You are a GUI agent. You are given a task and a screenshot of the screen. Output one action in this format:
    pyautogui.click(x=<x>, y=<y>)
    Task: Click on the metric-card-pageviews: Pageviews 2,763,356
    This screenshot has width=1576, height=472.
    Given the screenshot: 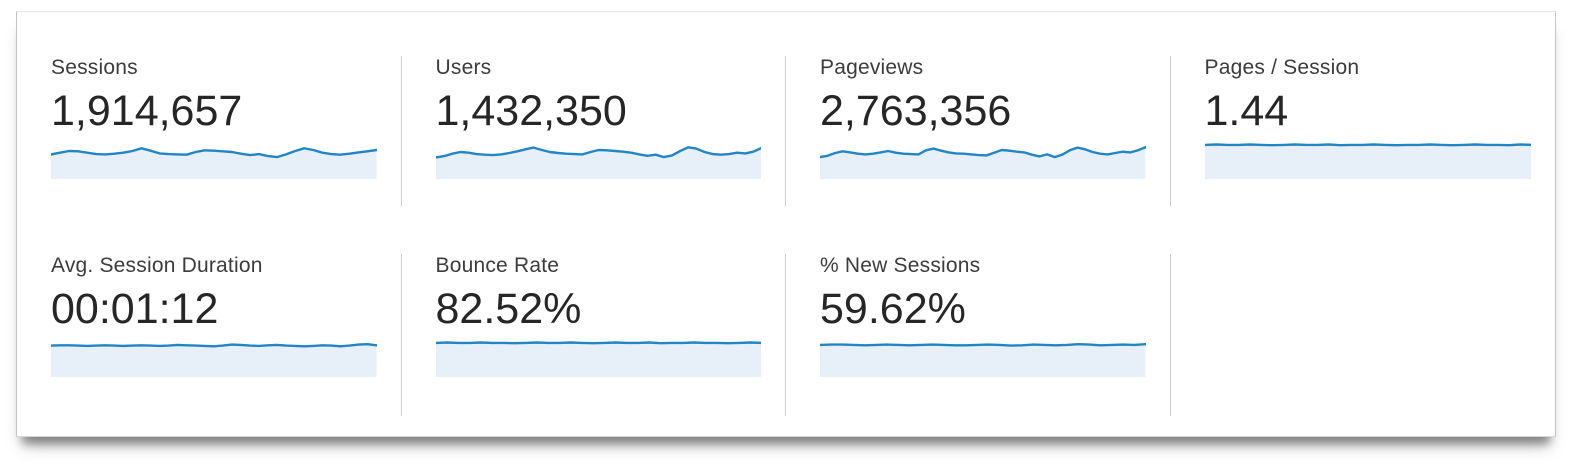 What is the action you would take?
    pyautogui.click(x=978, y=131)
    